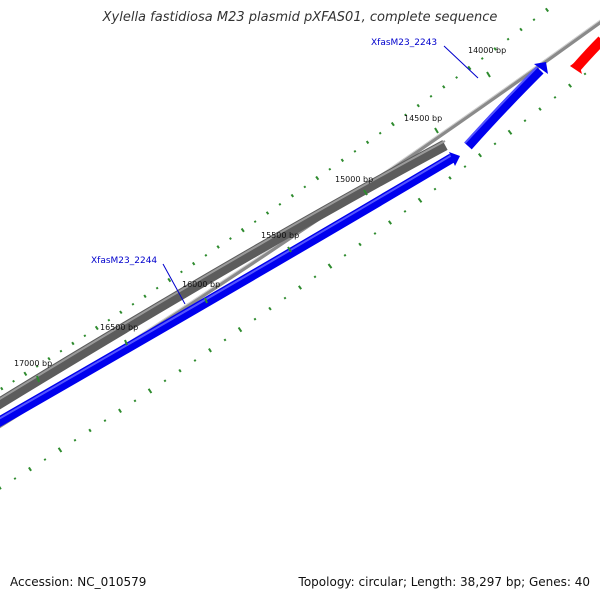 Image resolution: width=600 pixels, height=600 pixels. What do you see at coordinates (404, 43) in the screenshot?
I see `gene-label-xfasm23-2243: XfasM23_2243` at bounding box center [404, 43].